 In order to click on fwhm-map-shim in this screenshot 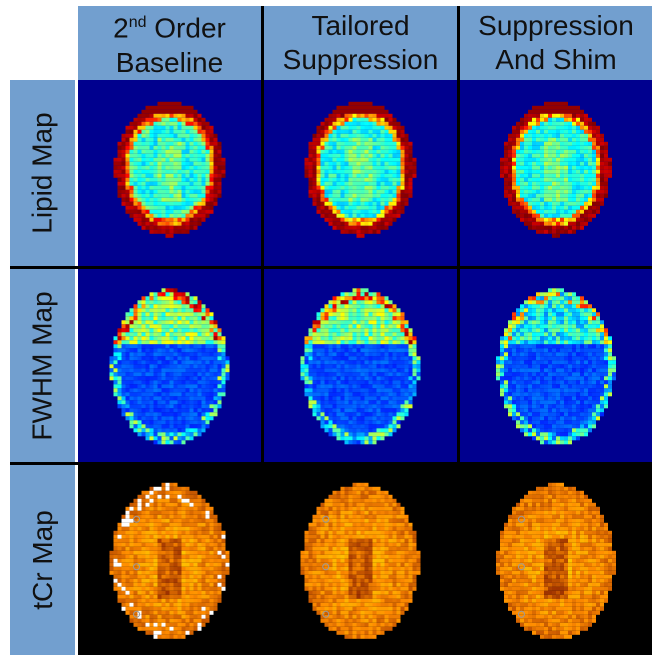, I will do `click(556, 365)`.